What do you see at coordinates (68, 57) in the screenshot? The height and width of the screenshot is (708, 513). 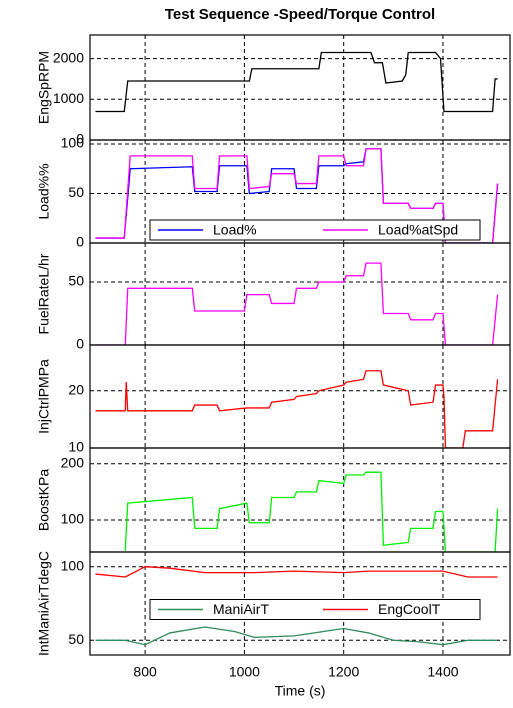 I see `y-tick-label: 2000` at bounding box center [68, 57].